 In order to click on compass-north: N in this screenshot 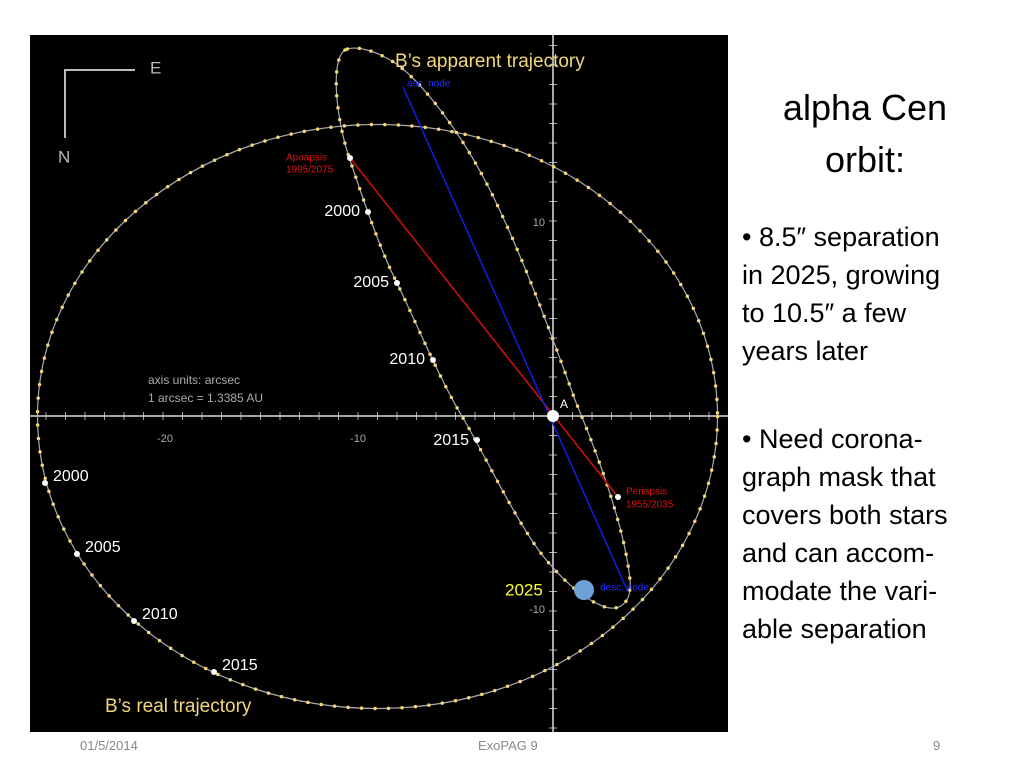, I will do `click(64, 156)`.